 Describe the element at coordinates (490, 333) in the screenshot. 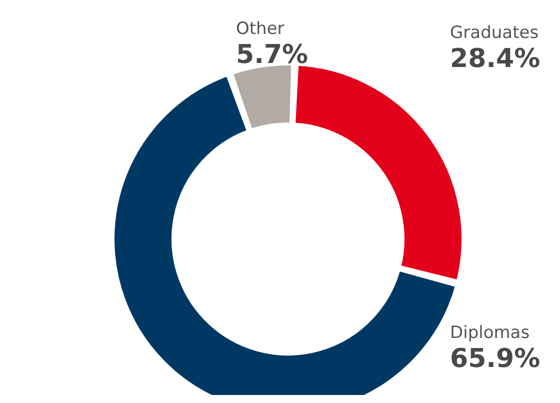

I see `slice-label: Diplomas` at that location.